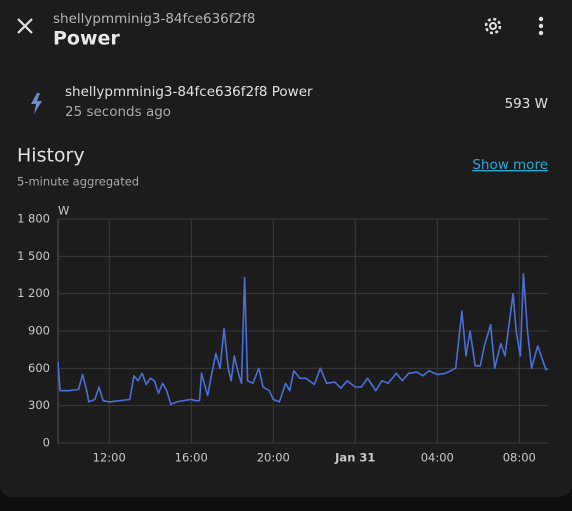 The width and height of the screenshot is (572, 511). I want to click on x-tick-label: 16:00, so click(191, 458).